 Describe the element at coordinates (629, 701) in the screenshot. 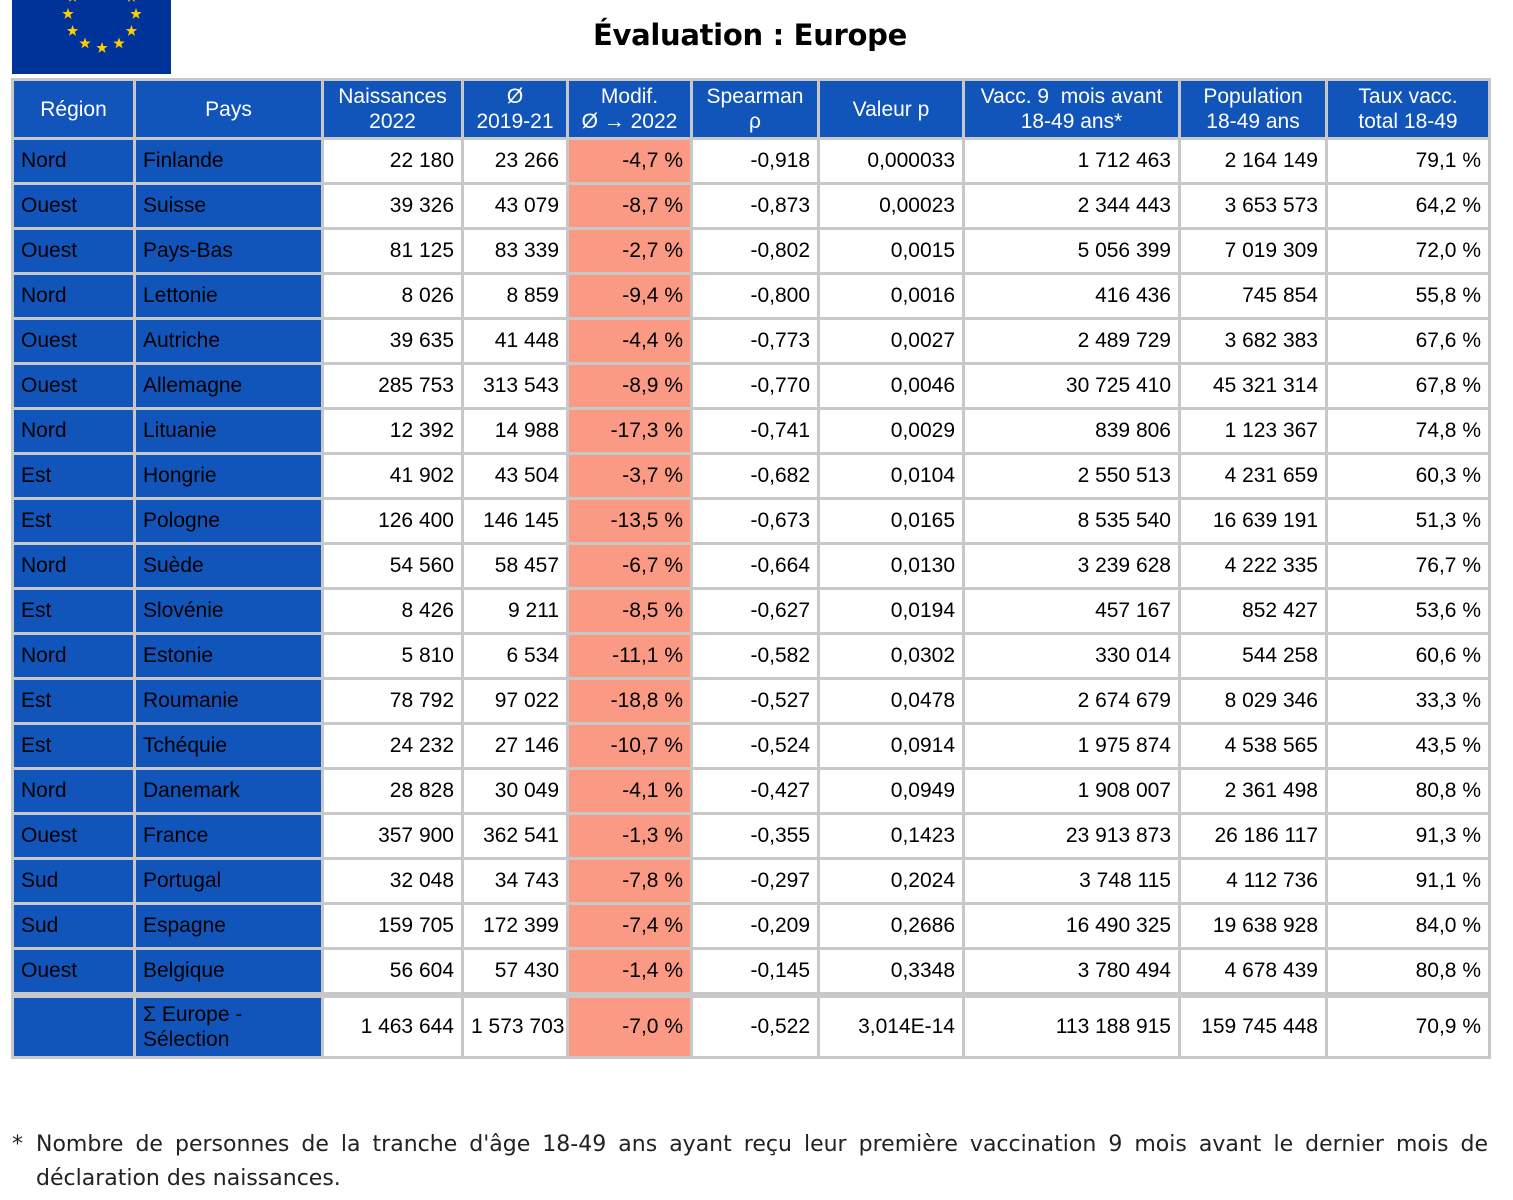

I see `row-modif: -18,8 %` at that location.